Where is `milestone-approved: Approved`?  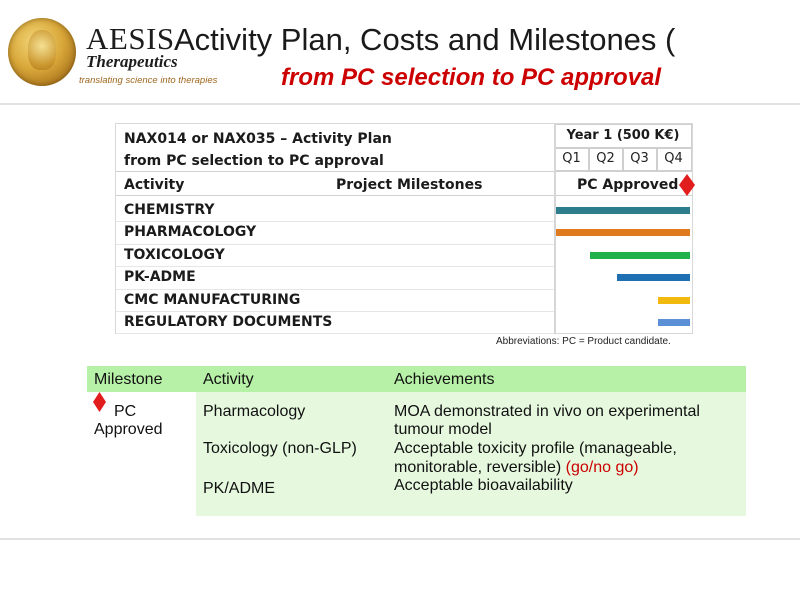
milestone-approved: Approved is located at coordinates (128, 429).